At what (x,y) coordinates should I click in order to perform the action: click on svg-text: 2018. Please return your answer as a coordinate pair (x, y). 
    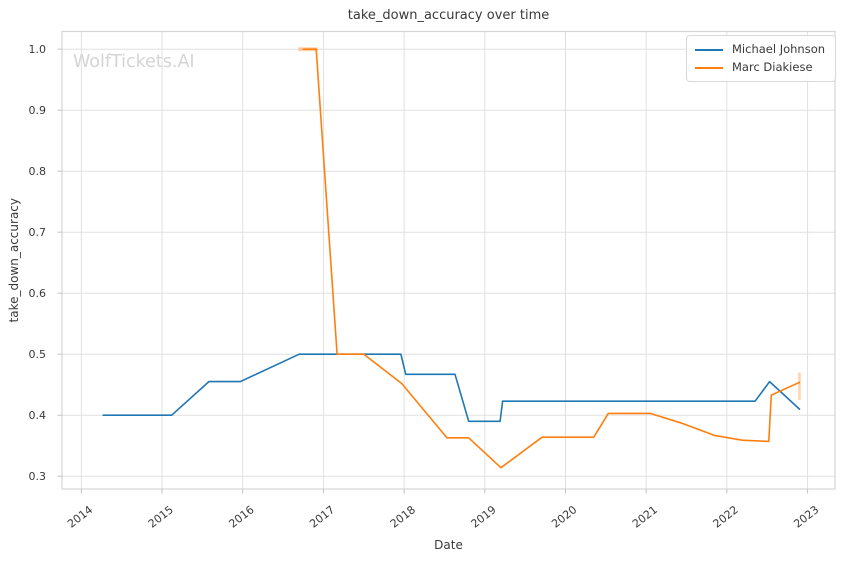
    Looking at the image, I should click on (403, 516).